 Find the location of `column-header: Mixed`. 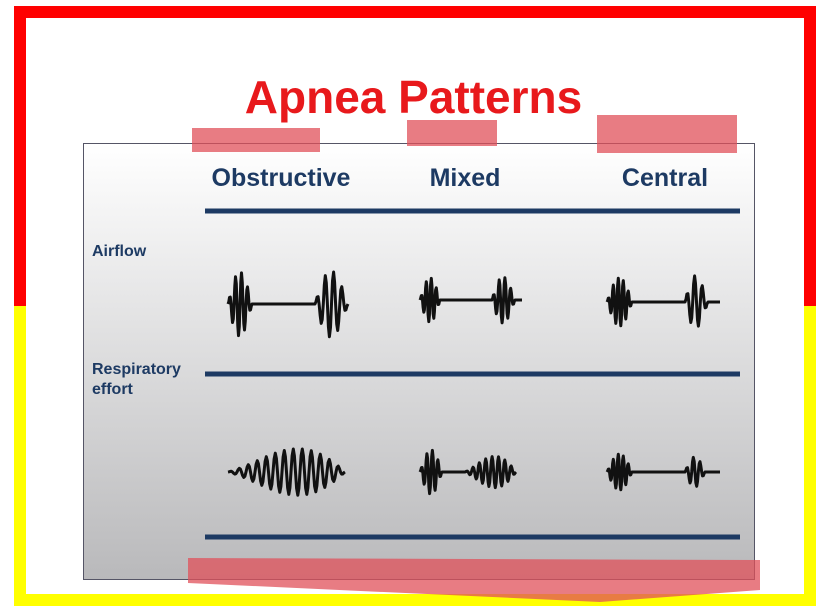

column-header: Mixed is located at coordinates (465, 178).